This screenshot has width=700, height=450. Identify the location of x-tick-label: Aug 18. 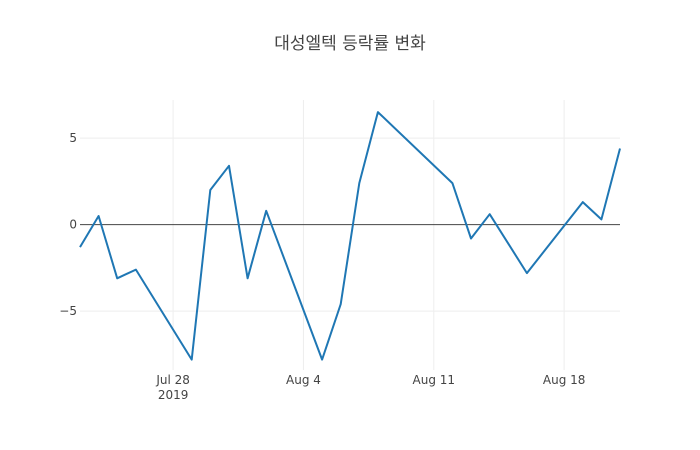
(564, 380).